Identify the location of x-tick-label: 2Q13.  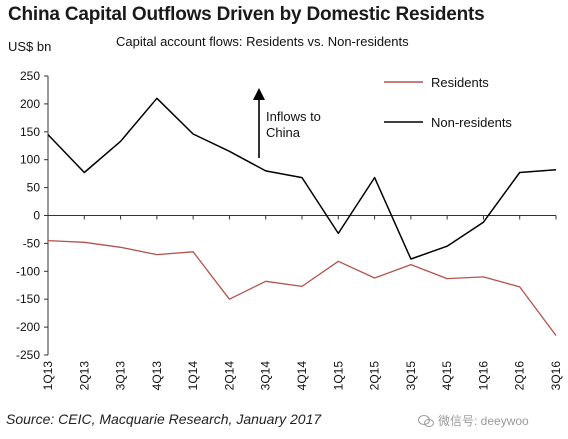
(84, 376).